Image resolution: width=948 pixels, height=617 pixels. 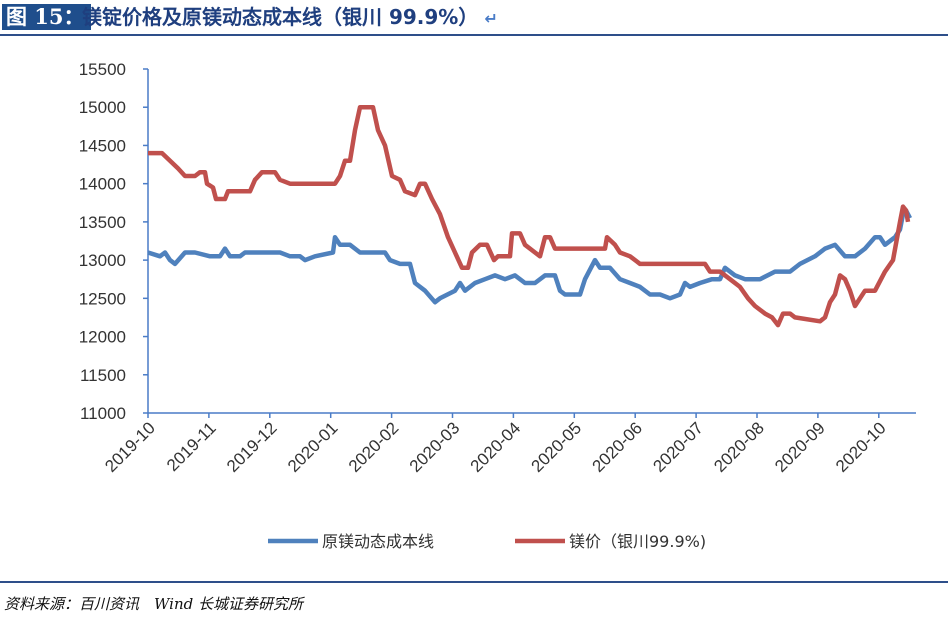 I want to click on footer-rule, so click(x=474, y=582).